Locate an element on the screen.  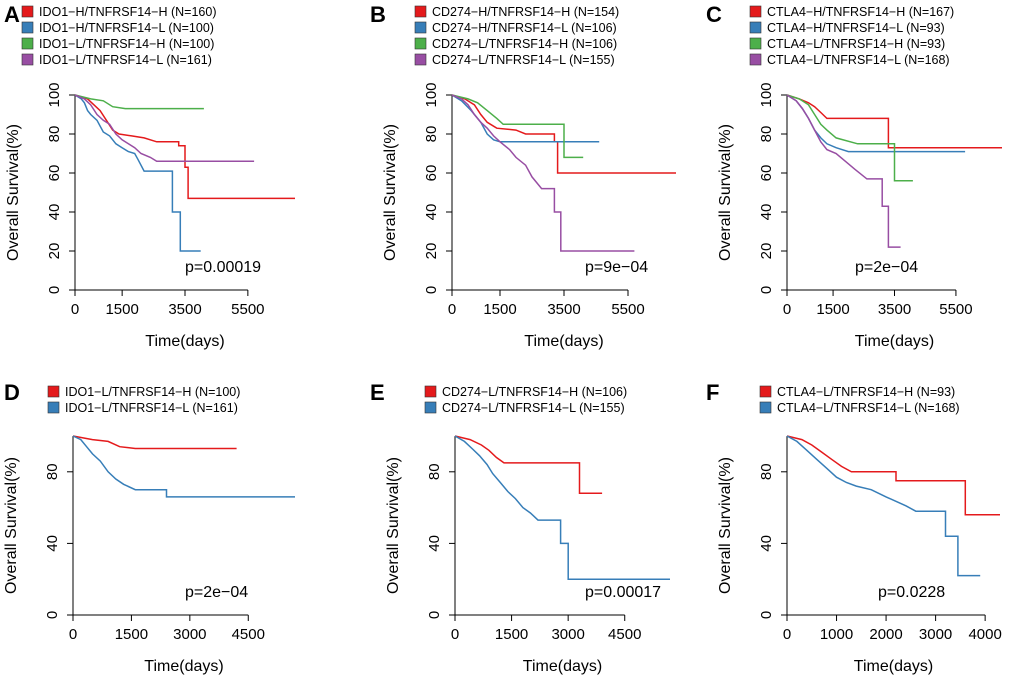
p-value: p=2e−04 is located at coordinates (216, 592).